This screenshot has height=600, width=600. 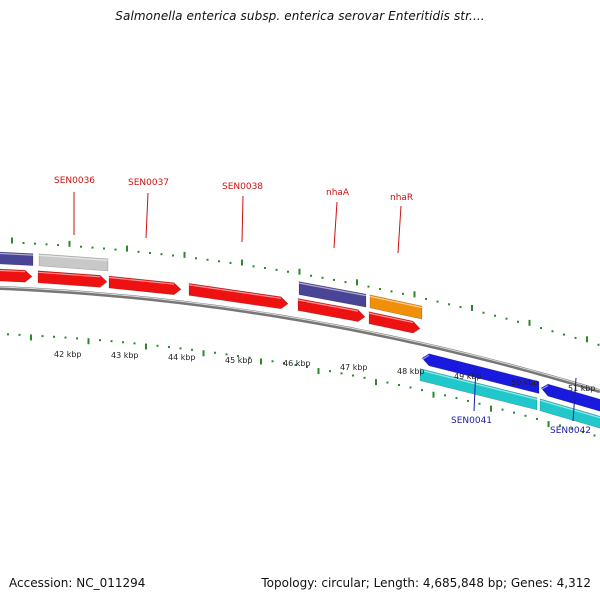 I want to click on kbp-label: 45 kbp, so click(x=239, y=360).